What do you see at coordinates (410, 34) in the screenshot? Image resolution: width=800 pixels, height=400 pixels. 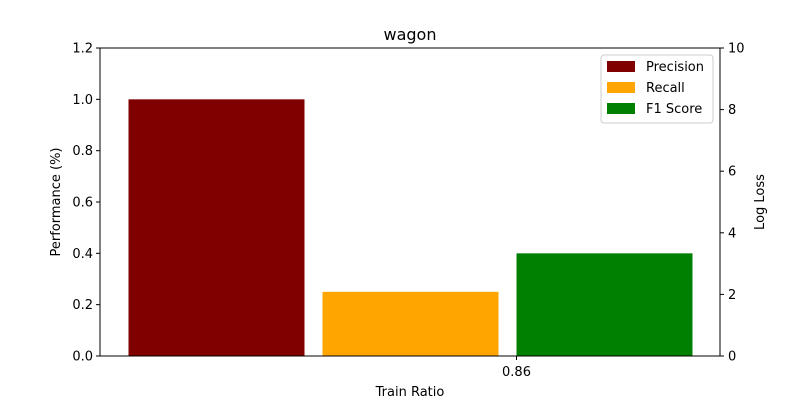 I see `chart-title: wagon` at bounding box center [410, 34].